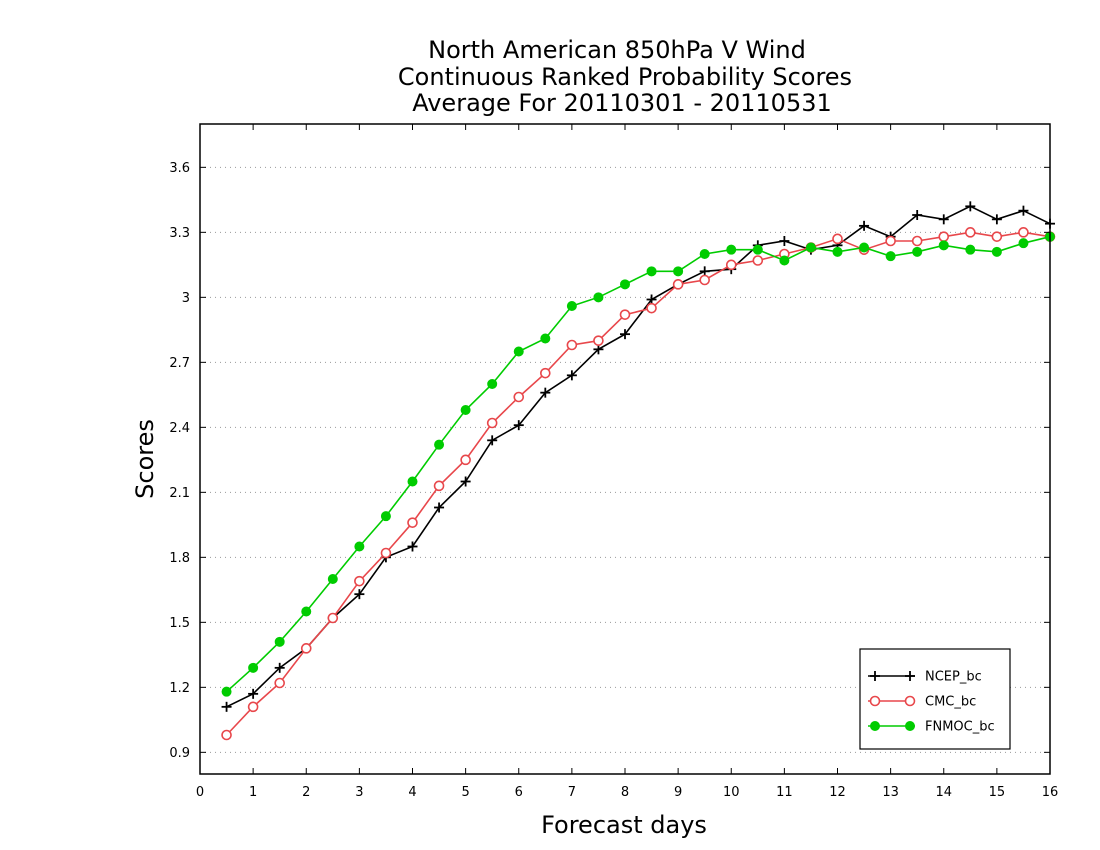  Describe the element at coordinates (145, 459) in the screenshot. I see `y-axis-title: Scores` at that location.